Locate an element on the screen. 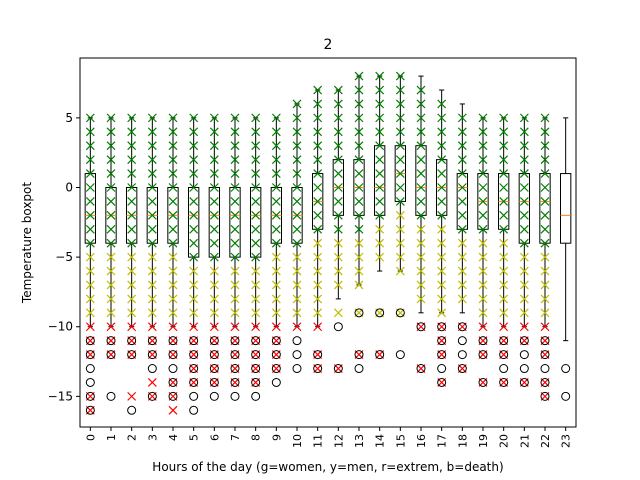  x-tick-label: 16 is located at coordinates (421, 441).